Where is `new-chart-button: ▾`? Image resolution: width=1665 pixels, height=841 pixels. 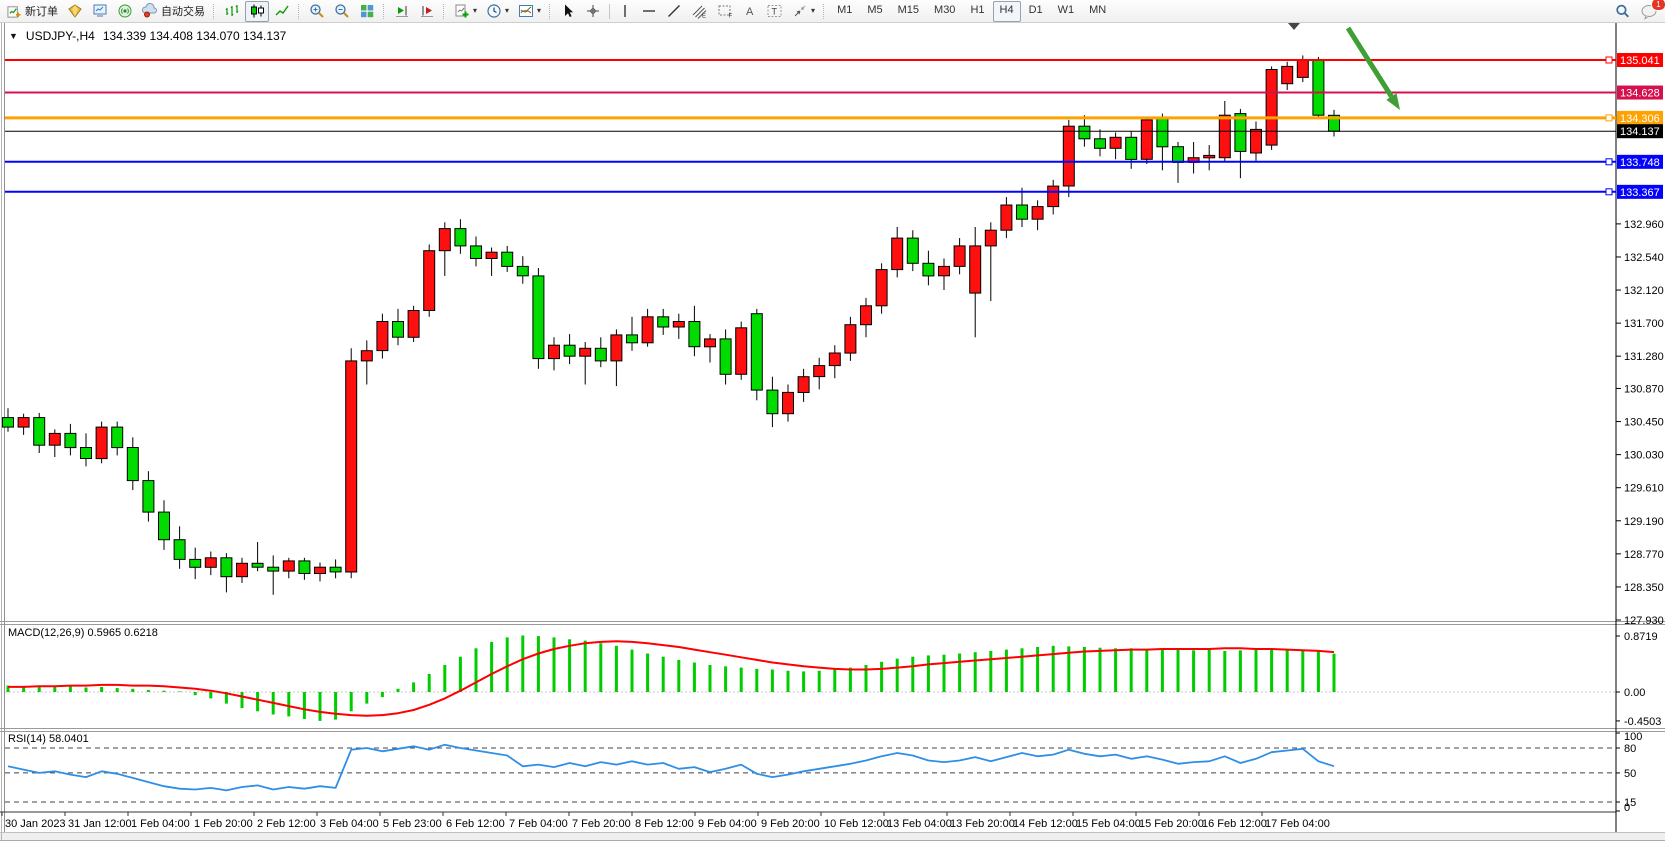 new-chart-button: ▾ is located at coordinates (465, 11).